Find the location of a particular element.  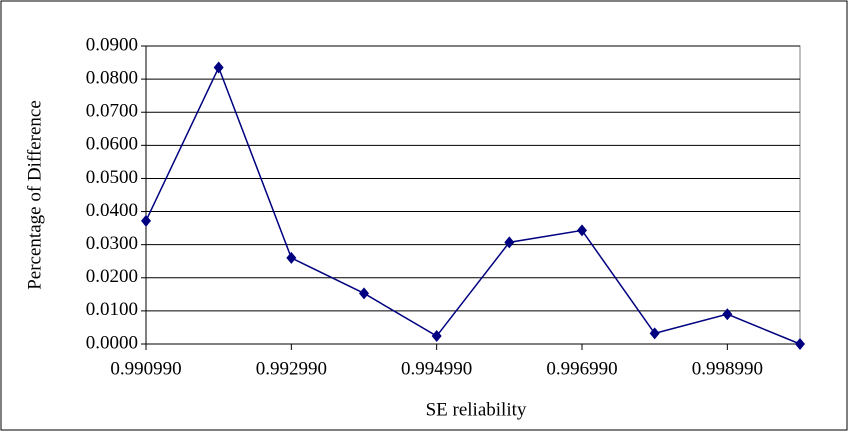

y-tick-label: 0.0100 is located at coordinates (112, 309).